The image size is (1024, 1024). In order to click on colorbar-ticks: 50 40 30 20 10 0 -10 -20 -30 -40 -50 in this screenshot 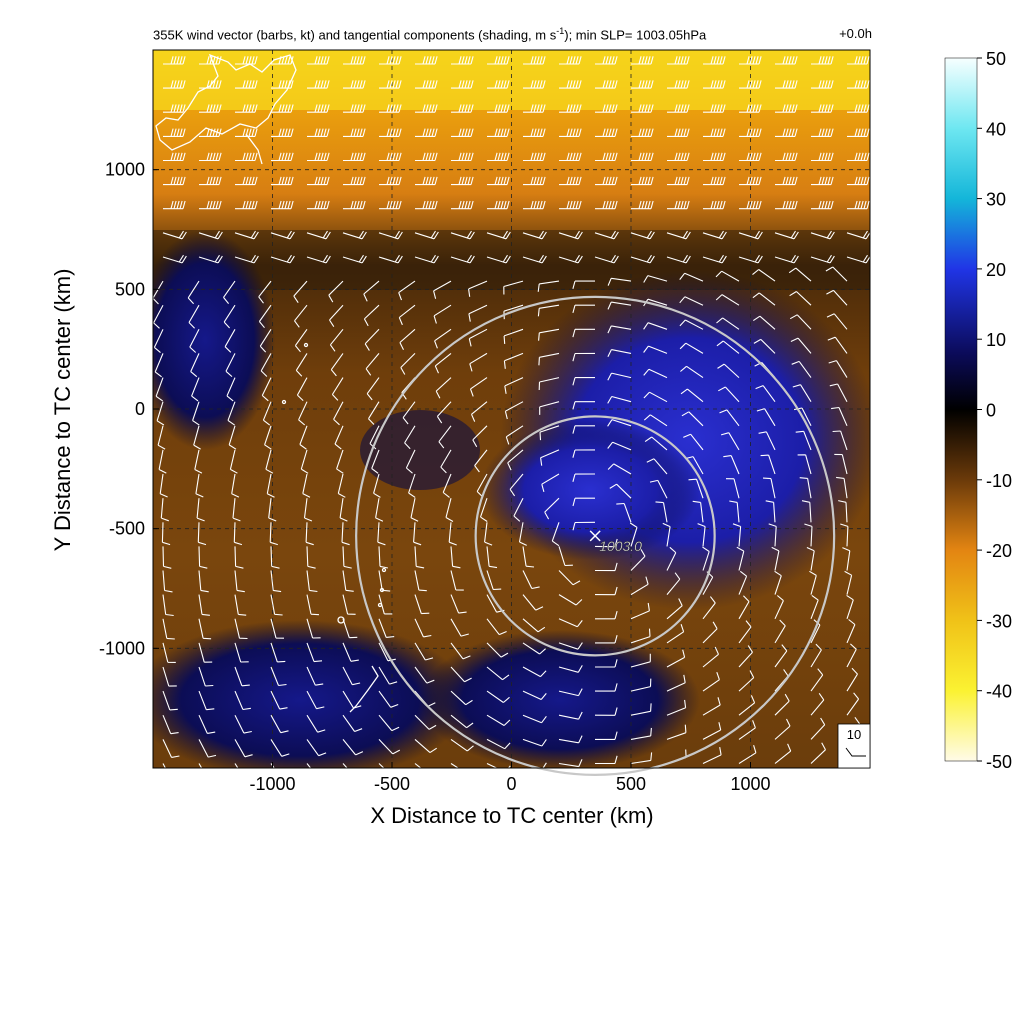, I will do `click(994, 410)`.